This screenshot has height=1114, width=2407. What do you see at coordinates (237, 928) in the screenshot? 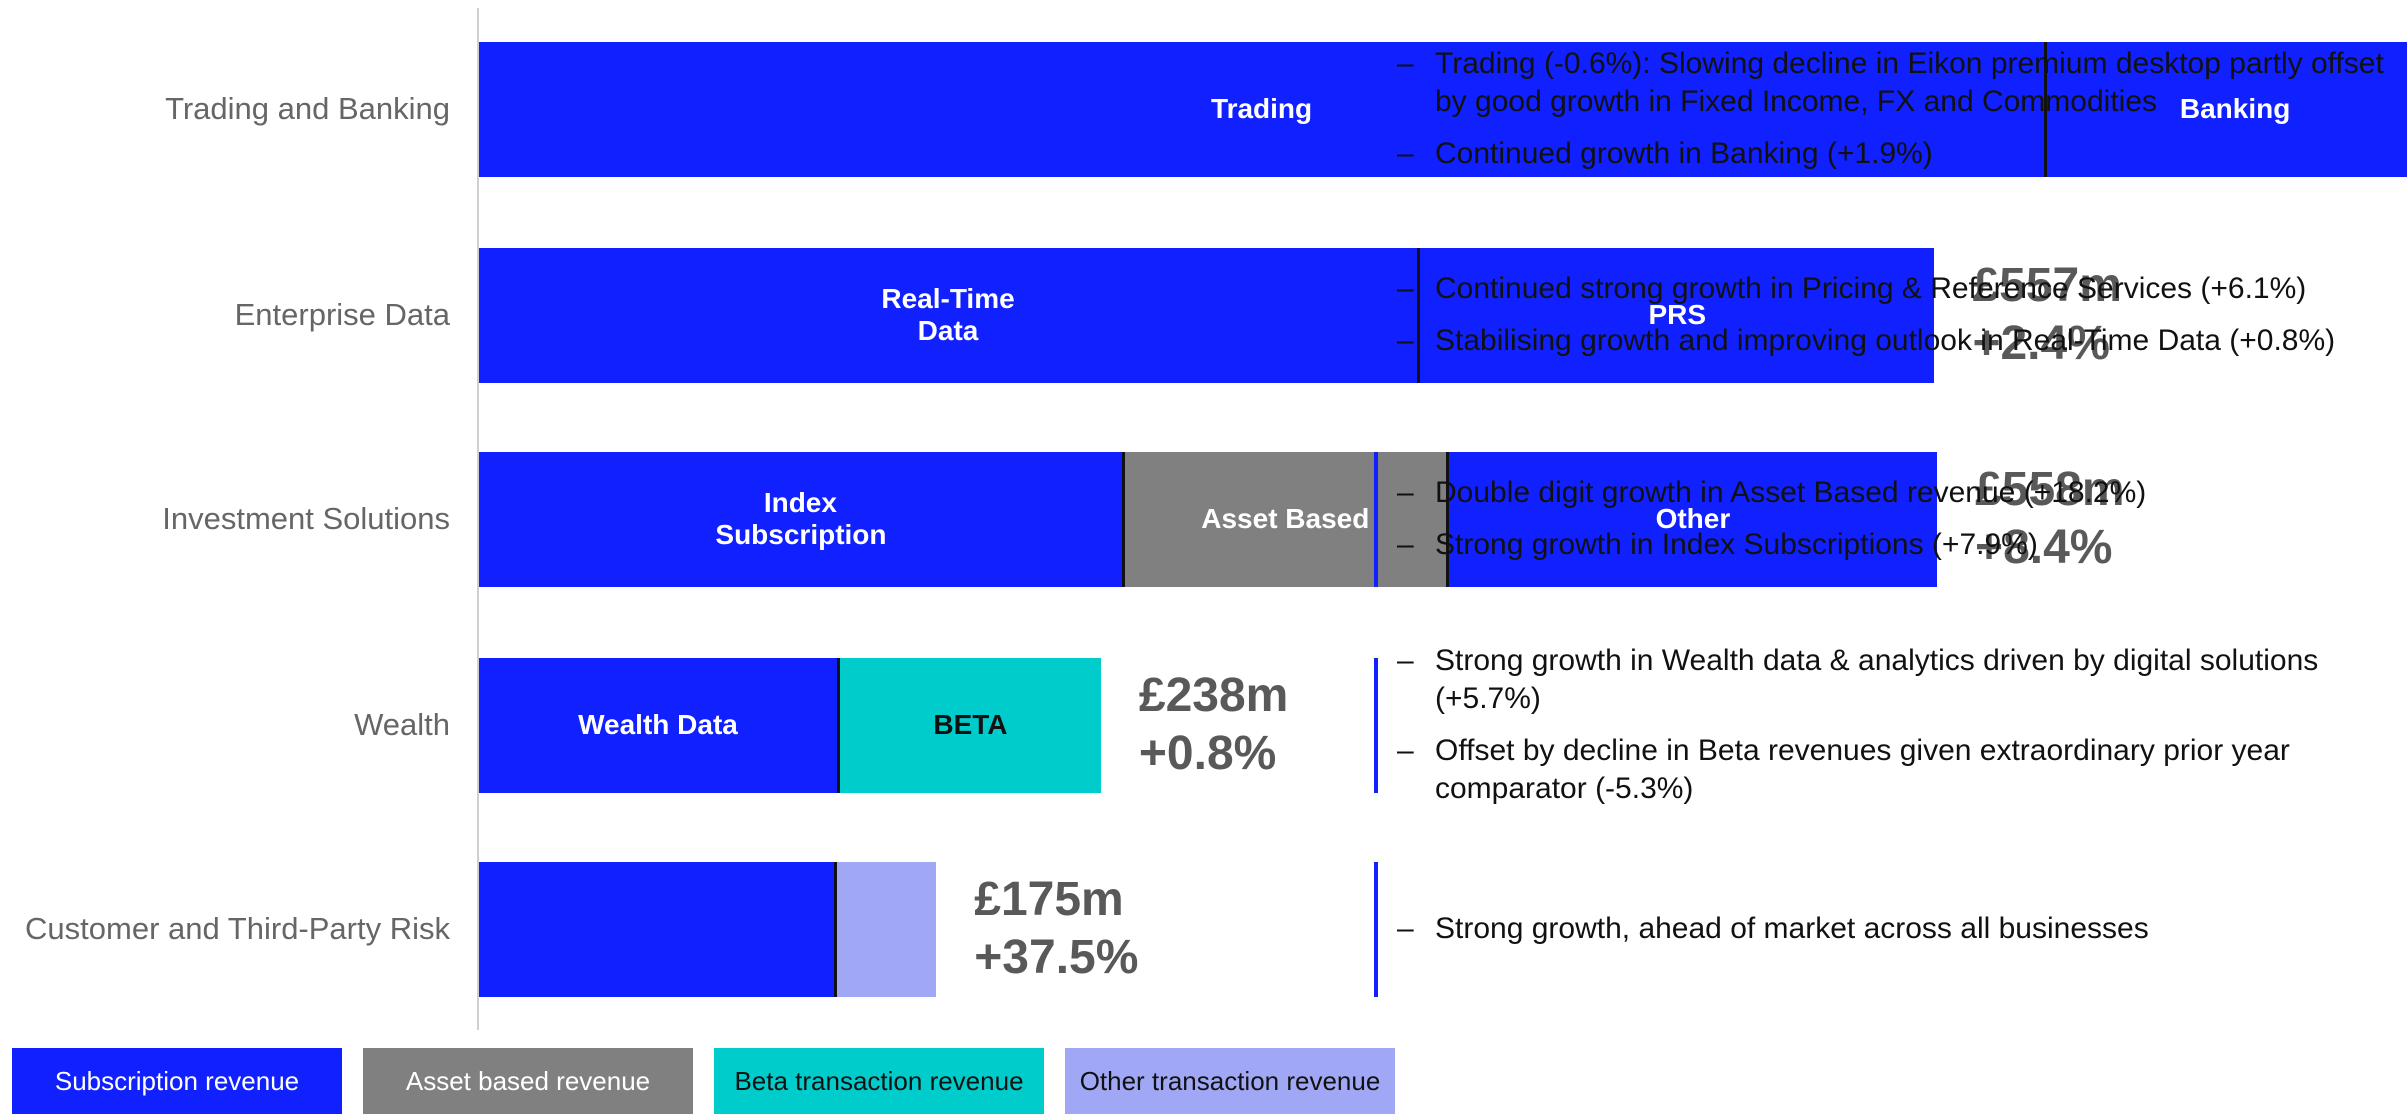
I see `category-label: Customer and Third-Party Risk` at bounding box center [237, 928].